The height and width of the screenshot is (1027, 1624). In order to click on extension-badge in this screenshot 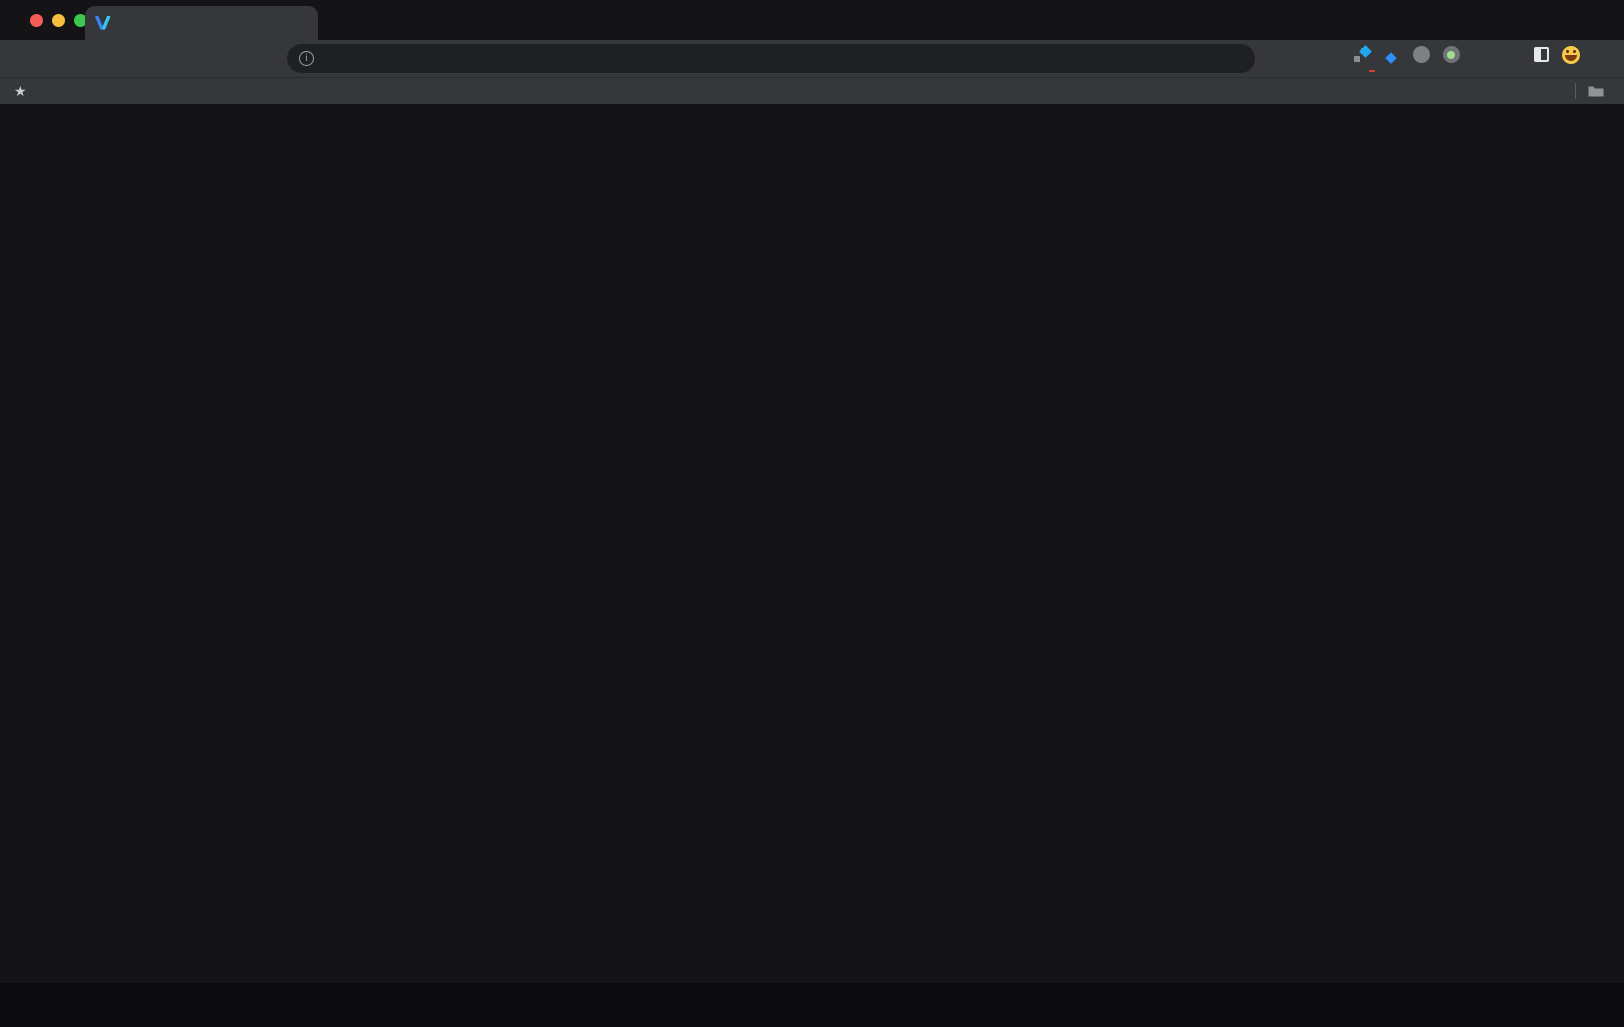, I will do `click(1372, 71)`.